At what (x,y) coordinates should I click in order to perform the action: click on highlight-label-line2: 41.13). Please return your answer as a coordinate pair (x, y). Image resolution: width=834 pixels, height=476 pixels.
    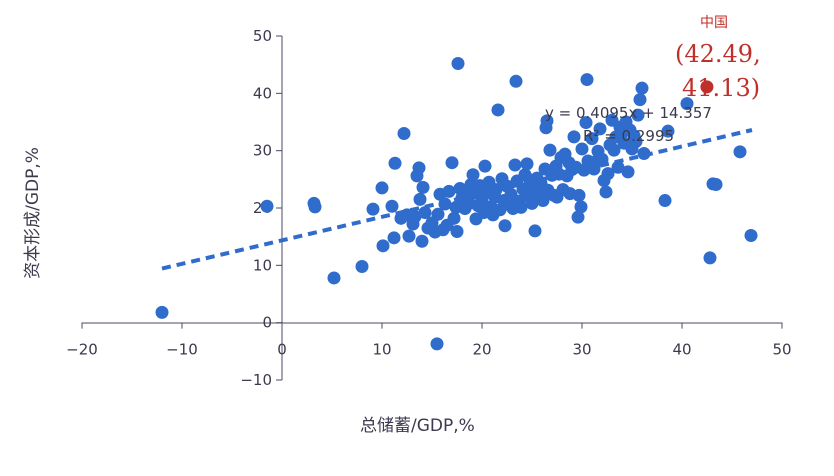
    Looking at the image, I should click on (721, 88).